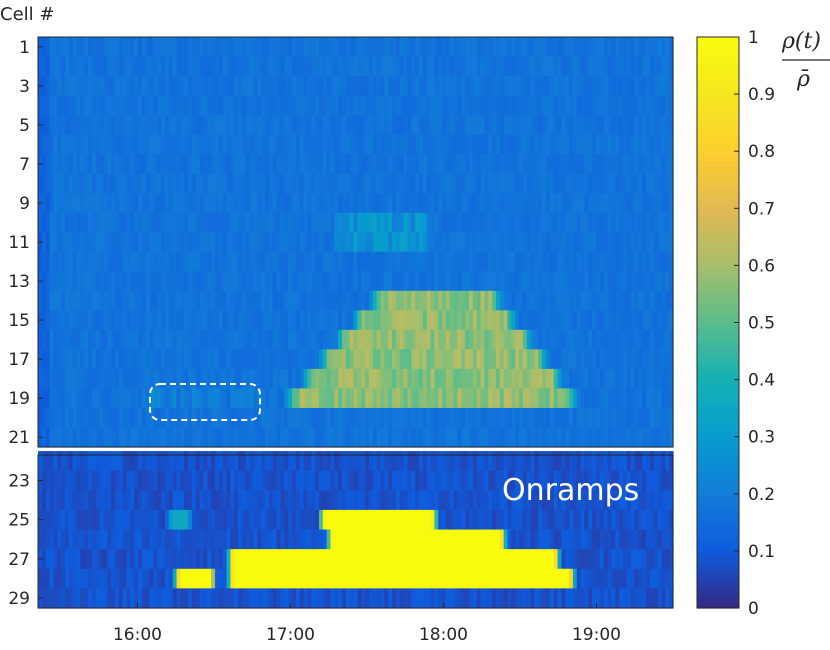 The height and width of the screenshot is (650, 830). What do you see at coordinates (753, 38) in the screenshot?
I see `colorbar-tick-label: 1` at bounding box center [753, 38].